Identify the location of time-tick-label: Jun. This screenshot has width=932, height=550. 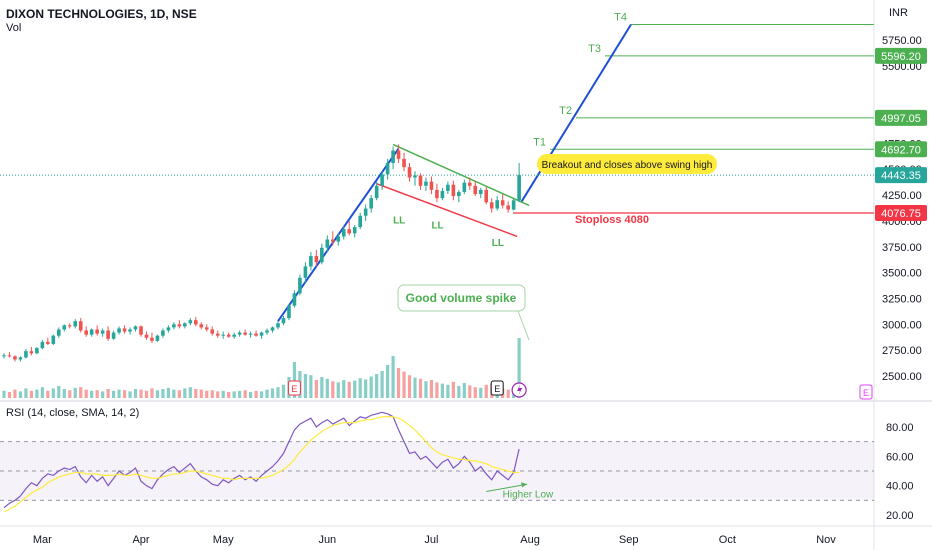
(327, 540).